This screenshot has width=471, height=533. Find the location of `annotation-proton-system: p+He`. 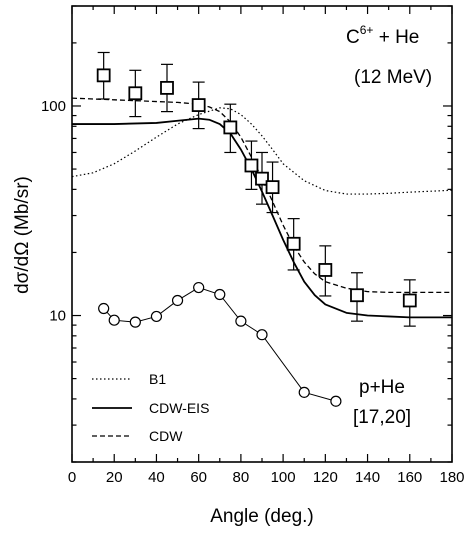

annotation-proton-system: p+He is located at coordinates (382, 387).